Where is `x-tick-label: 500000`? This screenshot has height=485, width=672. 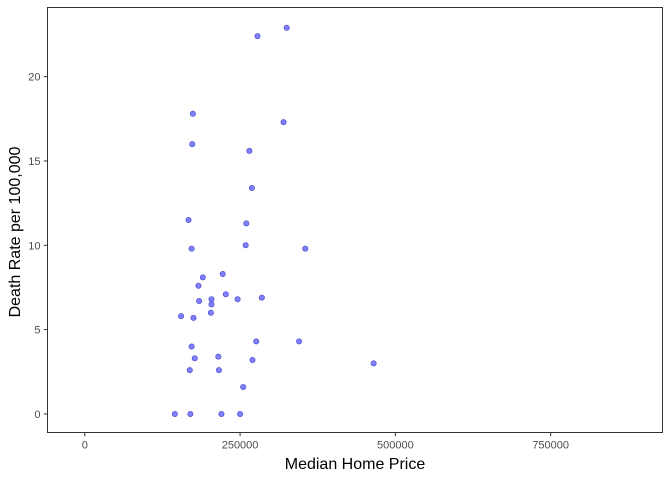 x-tick-label: 500000 is located at coordinates (395, 446).